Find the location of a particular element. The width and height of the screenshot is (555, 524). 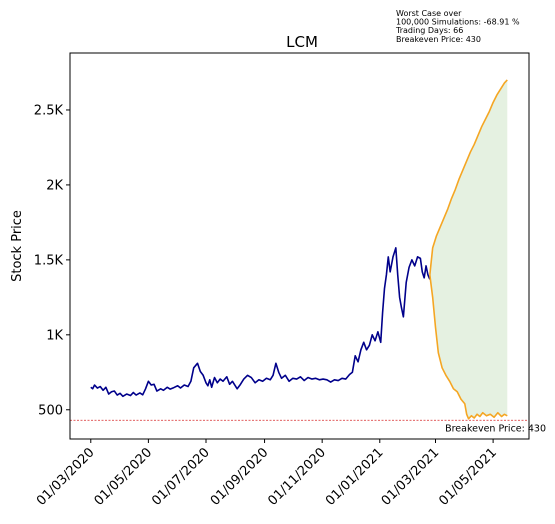

annotation-line-4: Breakeven Price: 430 is located at coordinates (438, 39).